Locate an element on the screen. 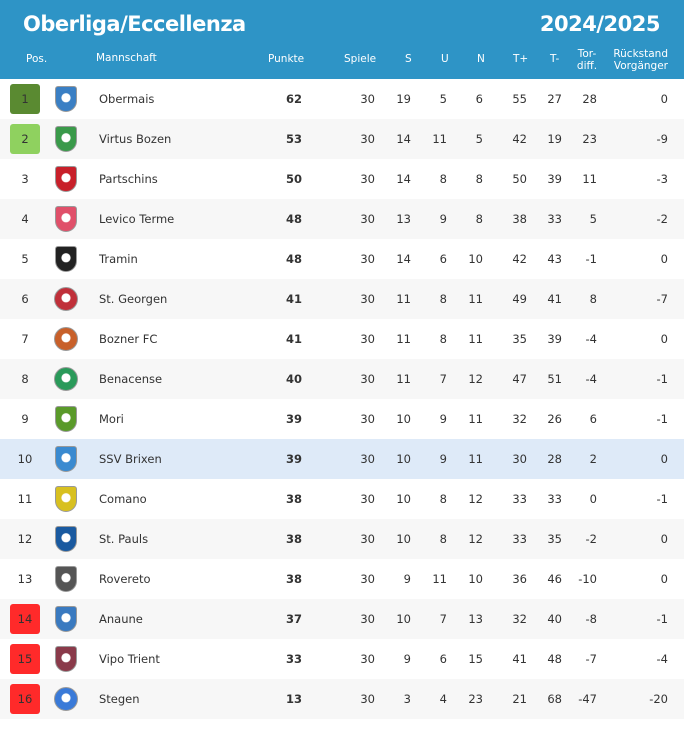 The image size is (684, 732). table-row: 5 Tramin 48 30 14 6 10 42 43 -1 0 is located at coordinates (342, 259).